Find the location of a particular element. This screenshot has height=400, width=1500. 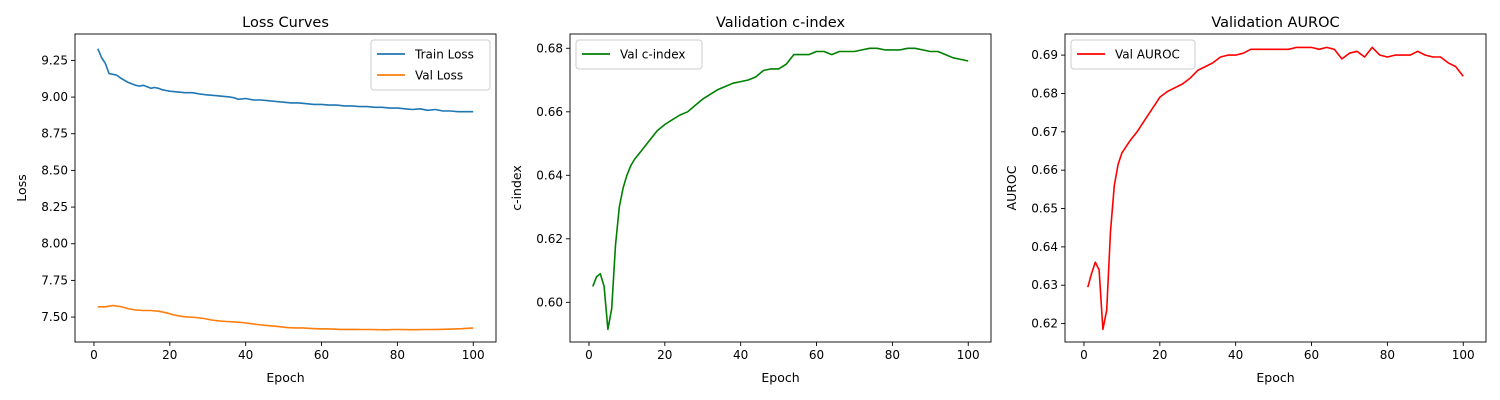

legend-label-val-auroc: Val AUROC is located at coordinates (1147, 55).